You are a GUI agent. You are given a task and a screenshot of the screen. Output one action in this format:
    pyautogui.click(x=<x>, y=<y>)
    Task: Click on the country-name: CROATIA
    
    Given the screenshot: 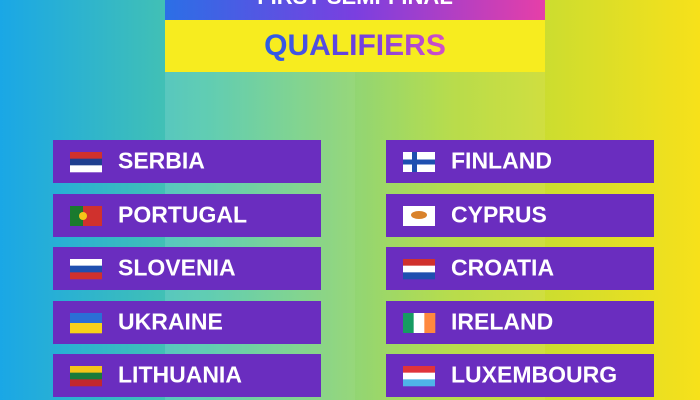 What is the action you would take?
    pyautogui.click(x=502, y=268)
    